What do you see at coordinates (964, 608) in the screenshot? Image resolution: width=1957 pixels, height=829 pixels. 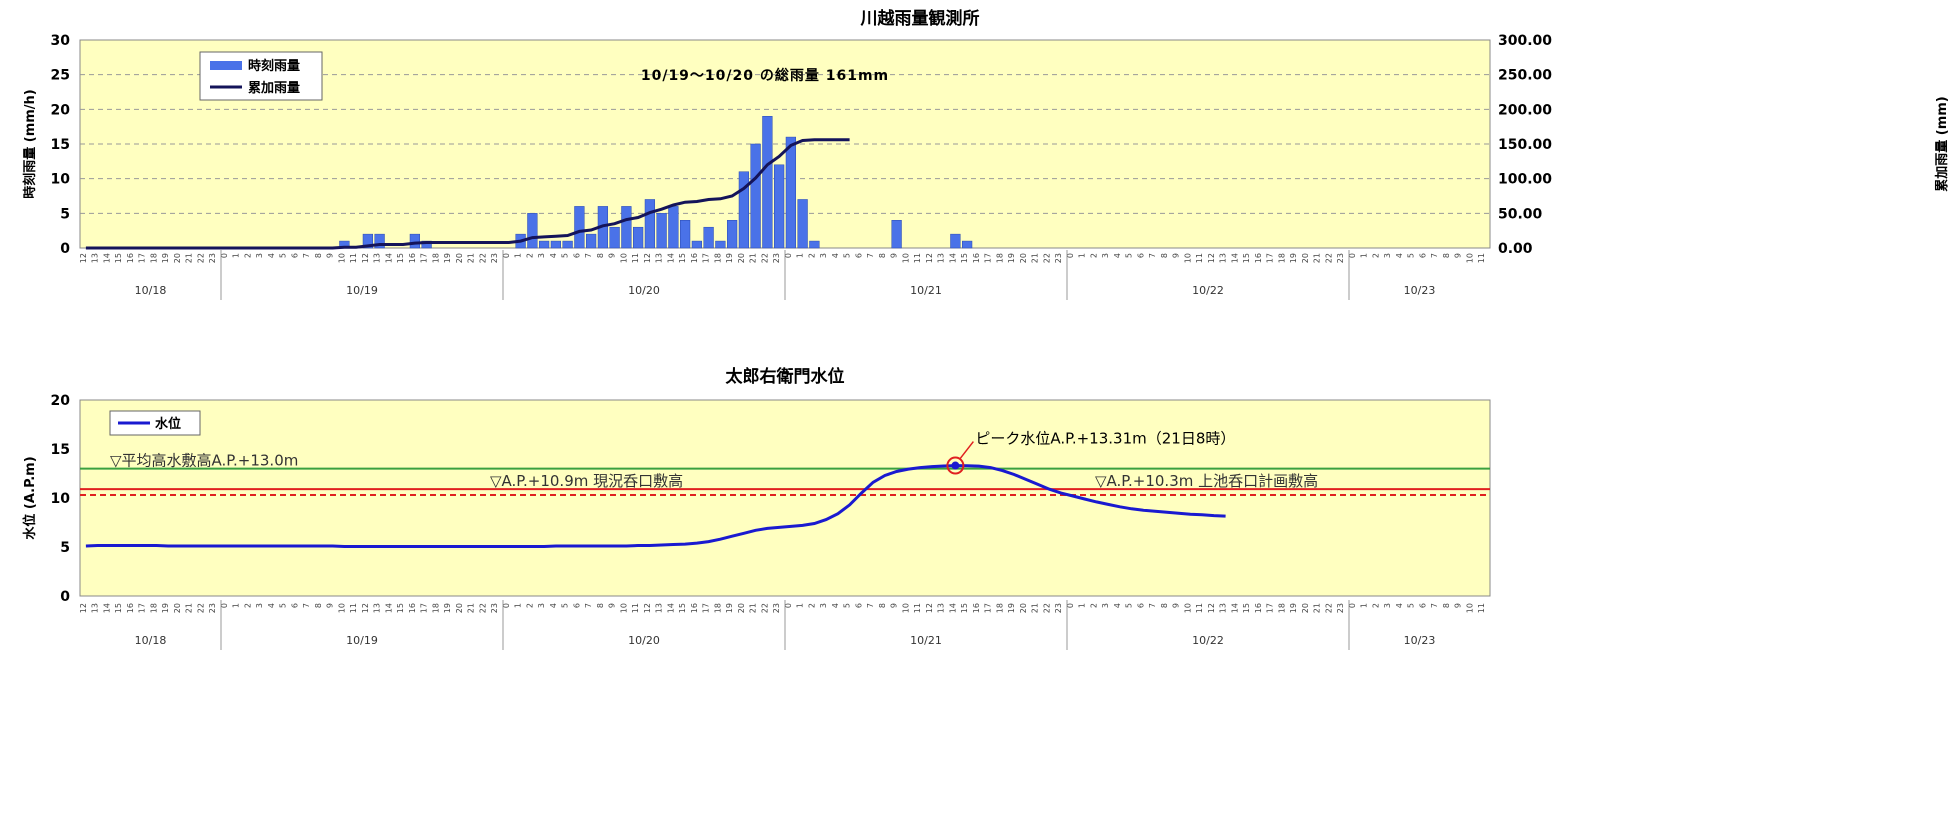 I see `water-hour-label: 15` at bounding box center [964, 608].